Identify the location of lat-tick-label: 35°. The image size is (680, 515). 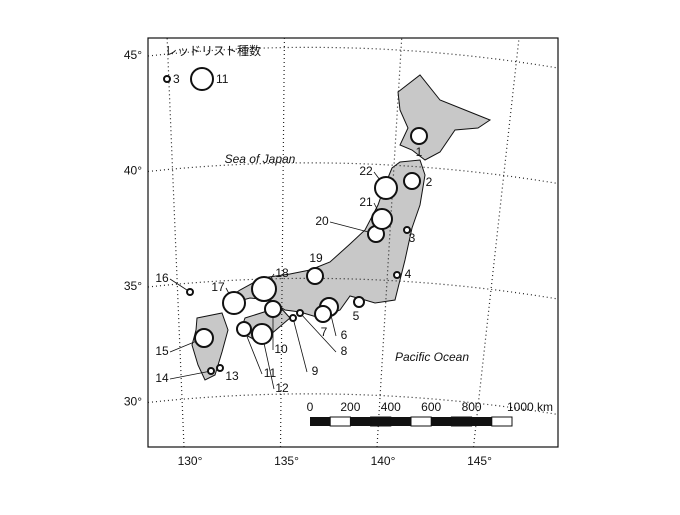
(133, 286).